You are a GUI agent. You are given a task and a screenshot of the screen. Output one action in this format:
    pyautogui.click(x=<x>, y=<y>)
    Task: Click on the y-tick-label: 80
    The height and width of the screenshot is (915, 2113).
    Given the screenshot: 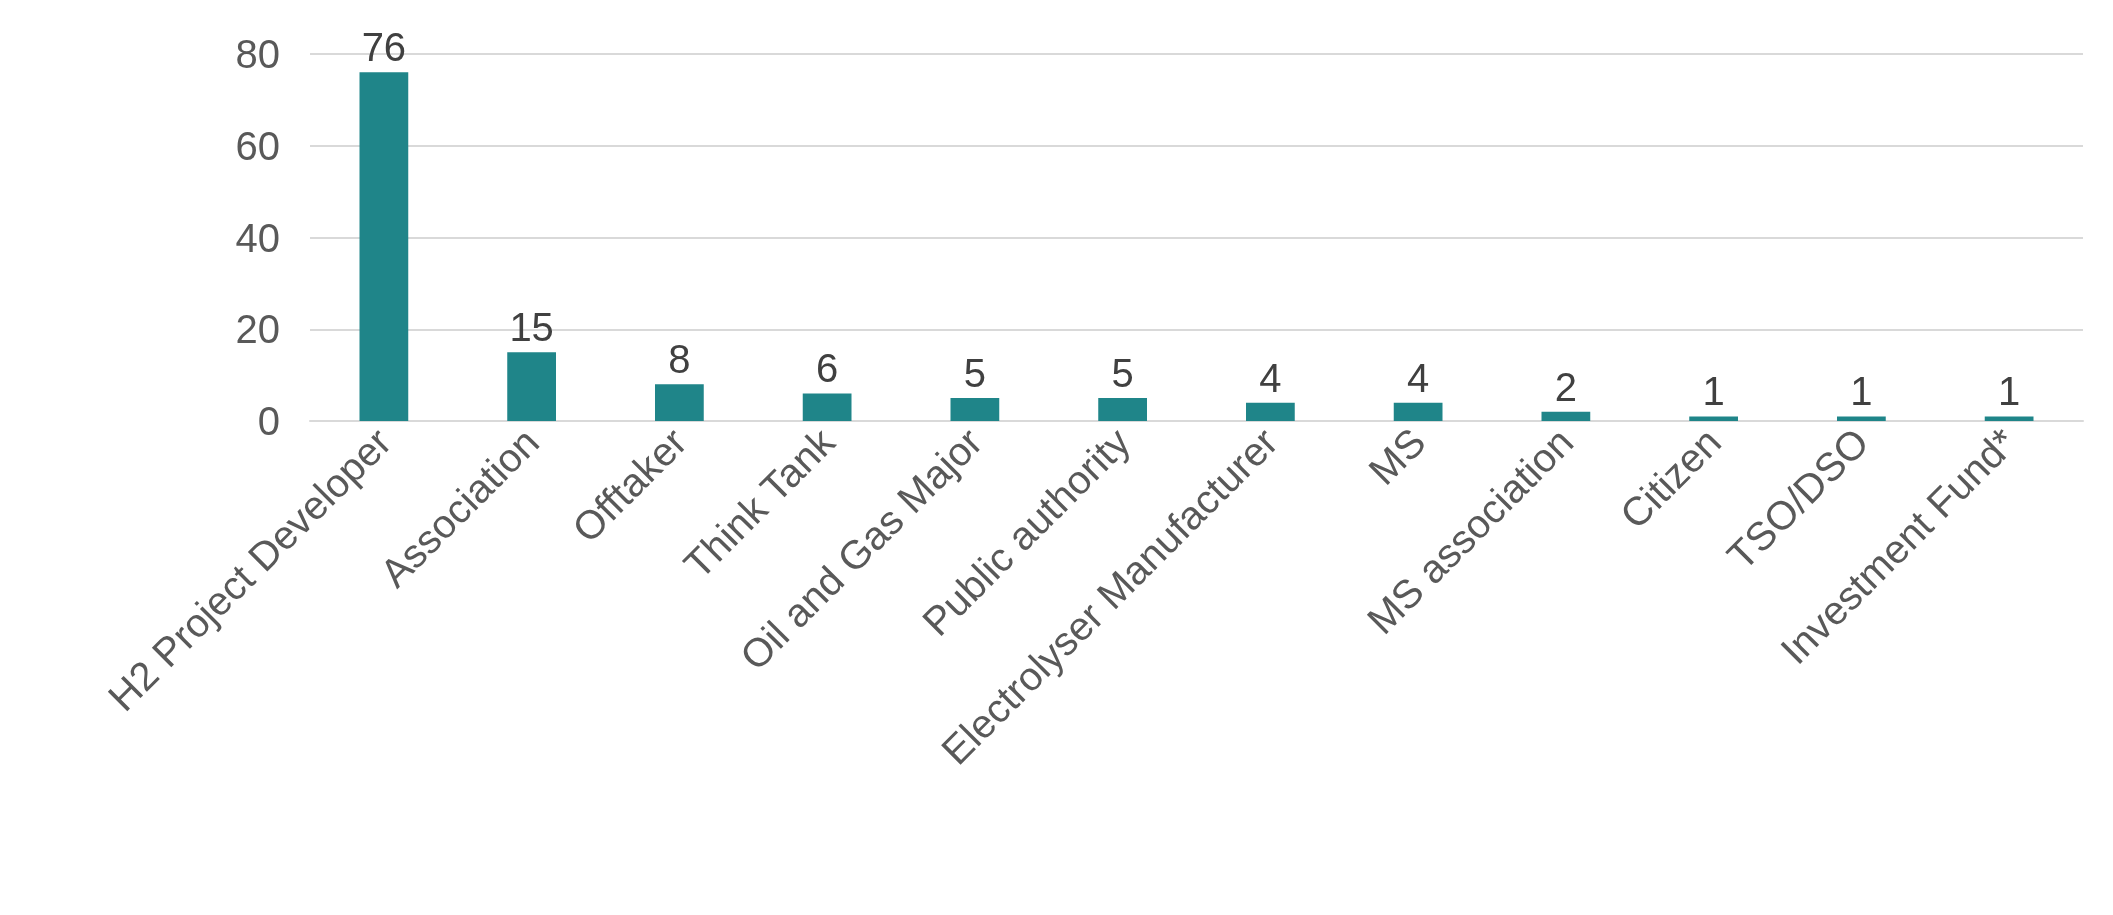 What is the action you would take?
    pyautogui.click(x=257, y=54)
    